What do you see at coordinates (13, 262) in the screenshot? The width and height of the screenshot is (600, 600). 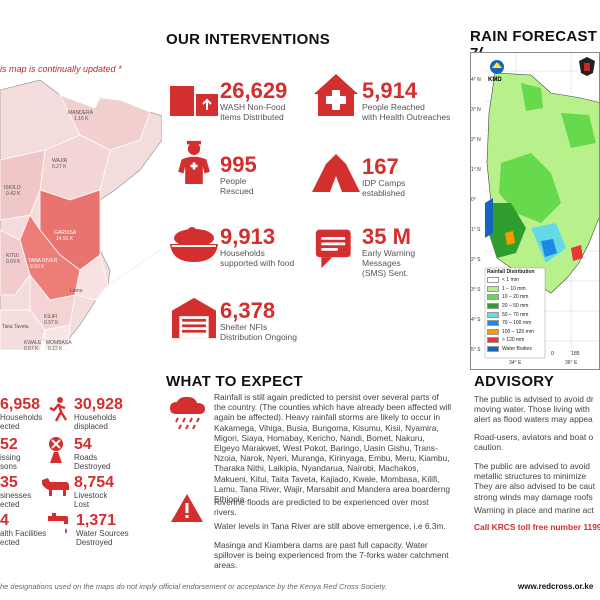 I see `value-kitui: 0.69 K` at bounding box center [13, 262].